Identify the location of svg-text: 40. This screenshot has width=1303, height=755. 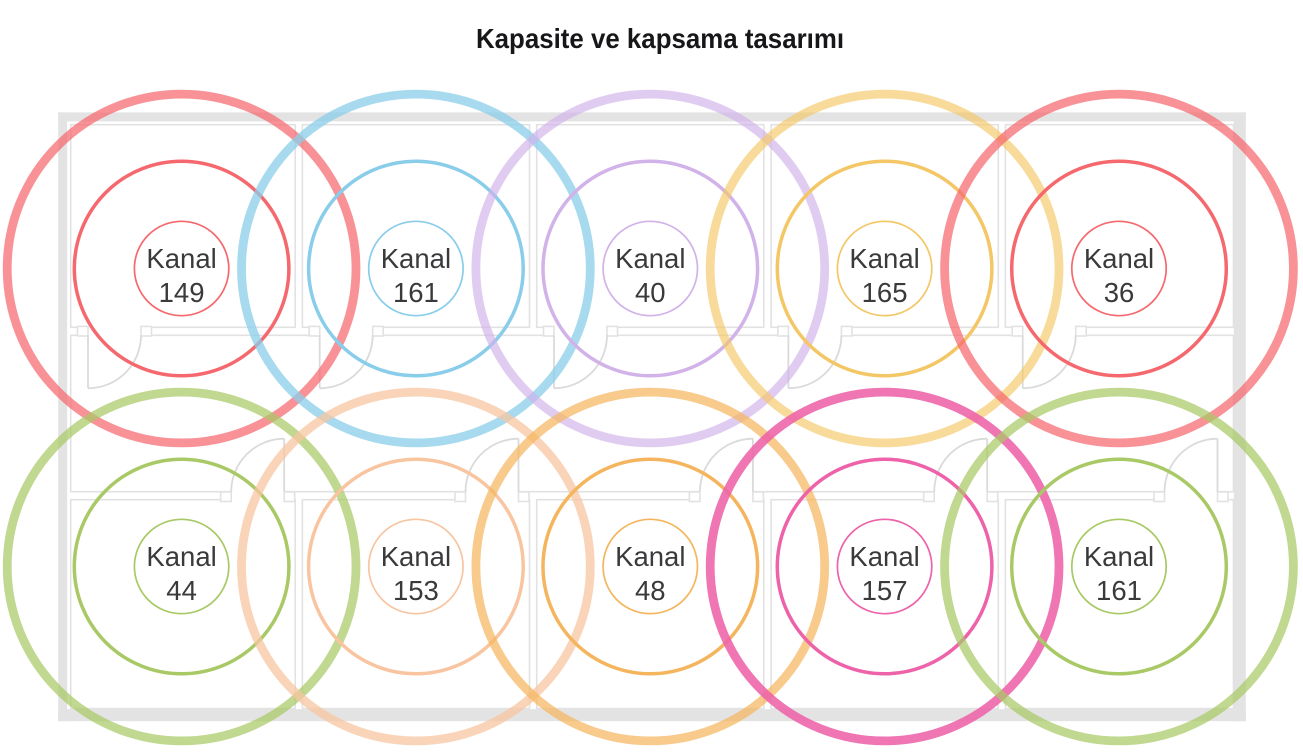
(650, 292).